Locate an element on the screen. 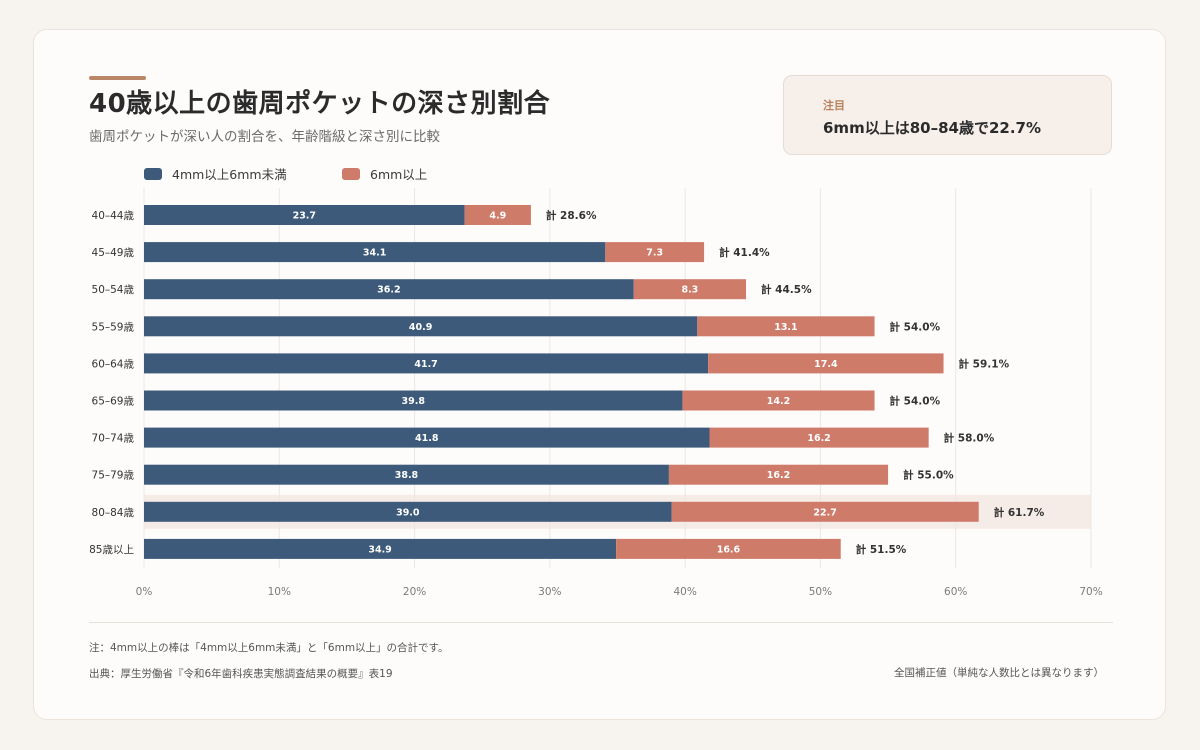 The height and width of the screenshot is (750, 1200). x-tick-label: 10% is located at coordinates (279, 592).